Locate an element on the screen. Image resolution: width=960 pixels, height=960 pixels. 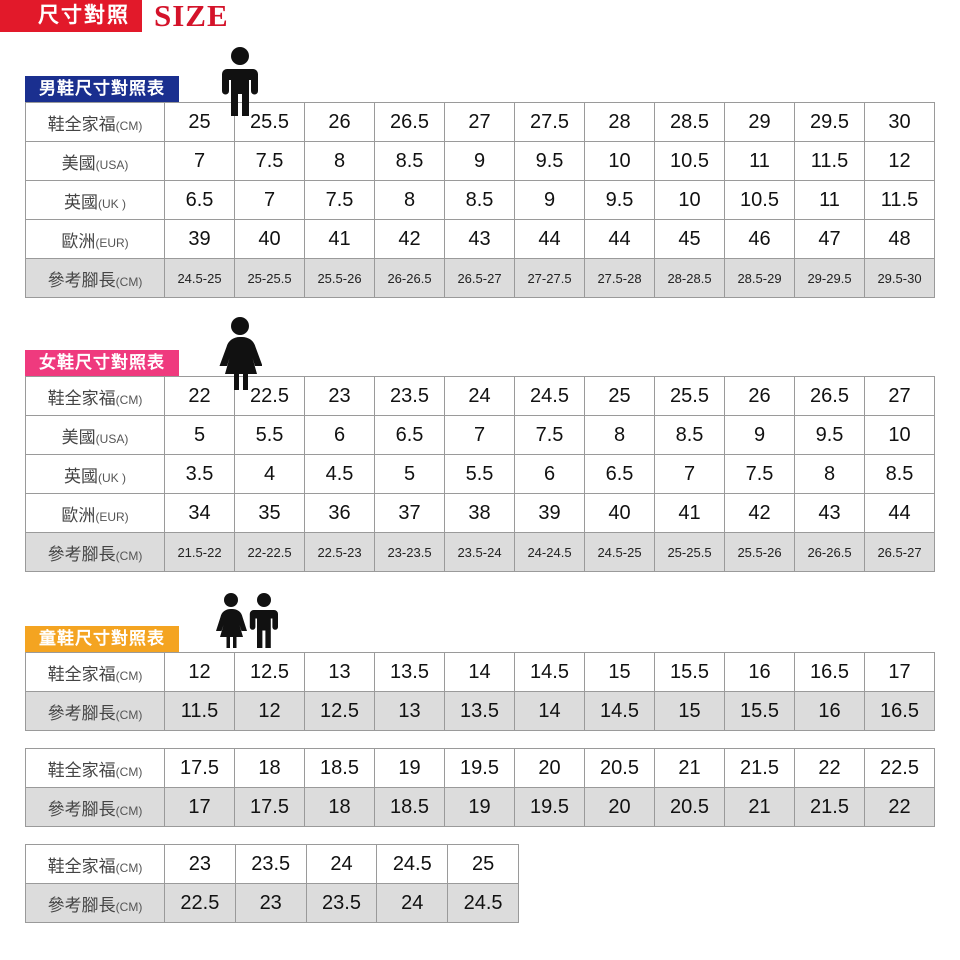
size-cell: 28-28.5 is located at coordinates (689, 278).